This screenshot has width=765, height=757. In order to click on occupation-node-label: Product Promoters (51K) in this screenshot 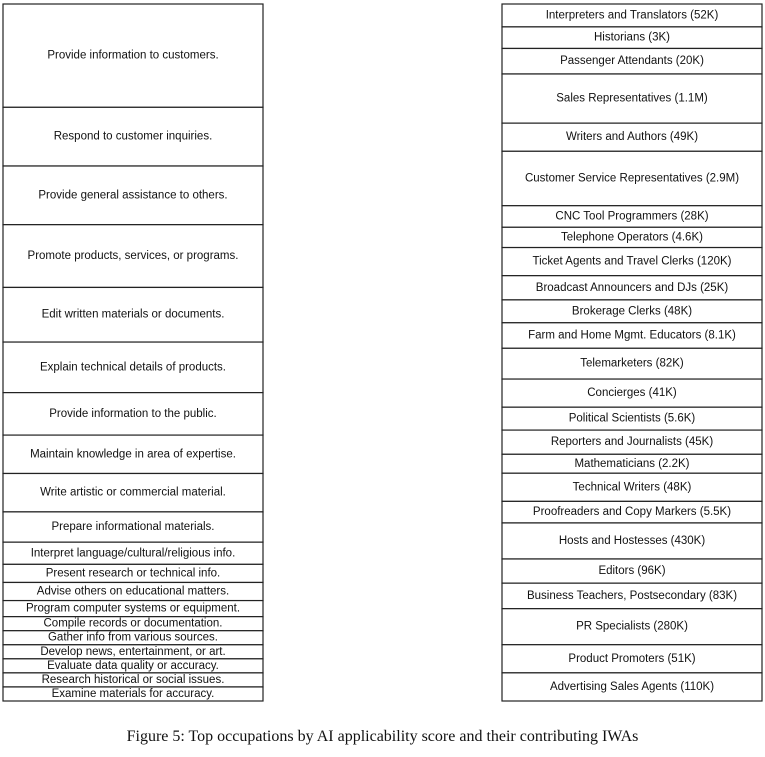, I will do `click(631, 659)`.